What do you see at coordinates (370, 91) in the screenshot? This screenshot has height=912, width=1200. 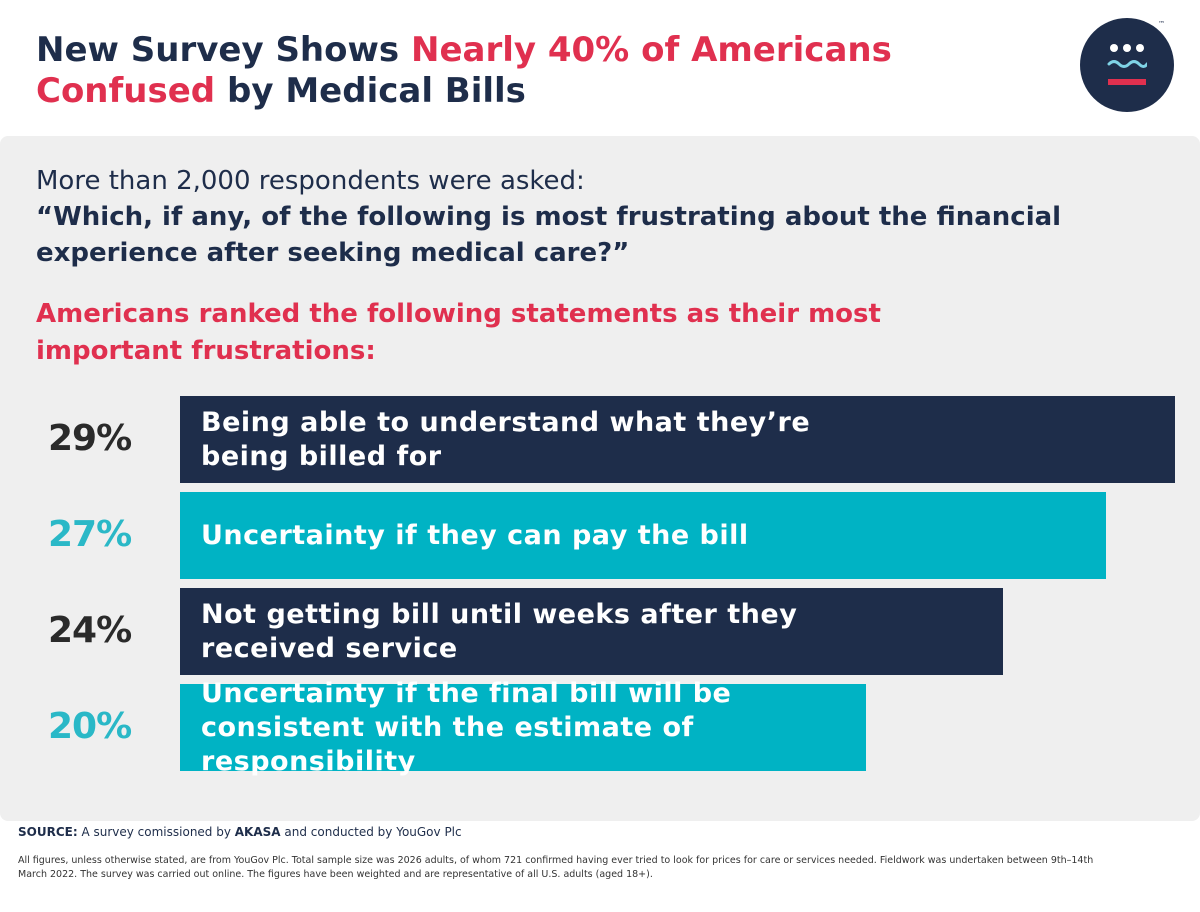 I see `title-part2: by Medical Bills` at bounding box center [370, 91].